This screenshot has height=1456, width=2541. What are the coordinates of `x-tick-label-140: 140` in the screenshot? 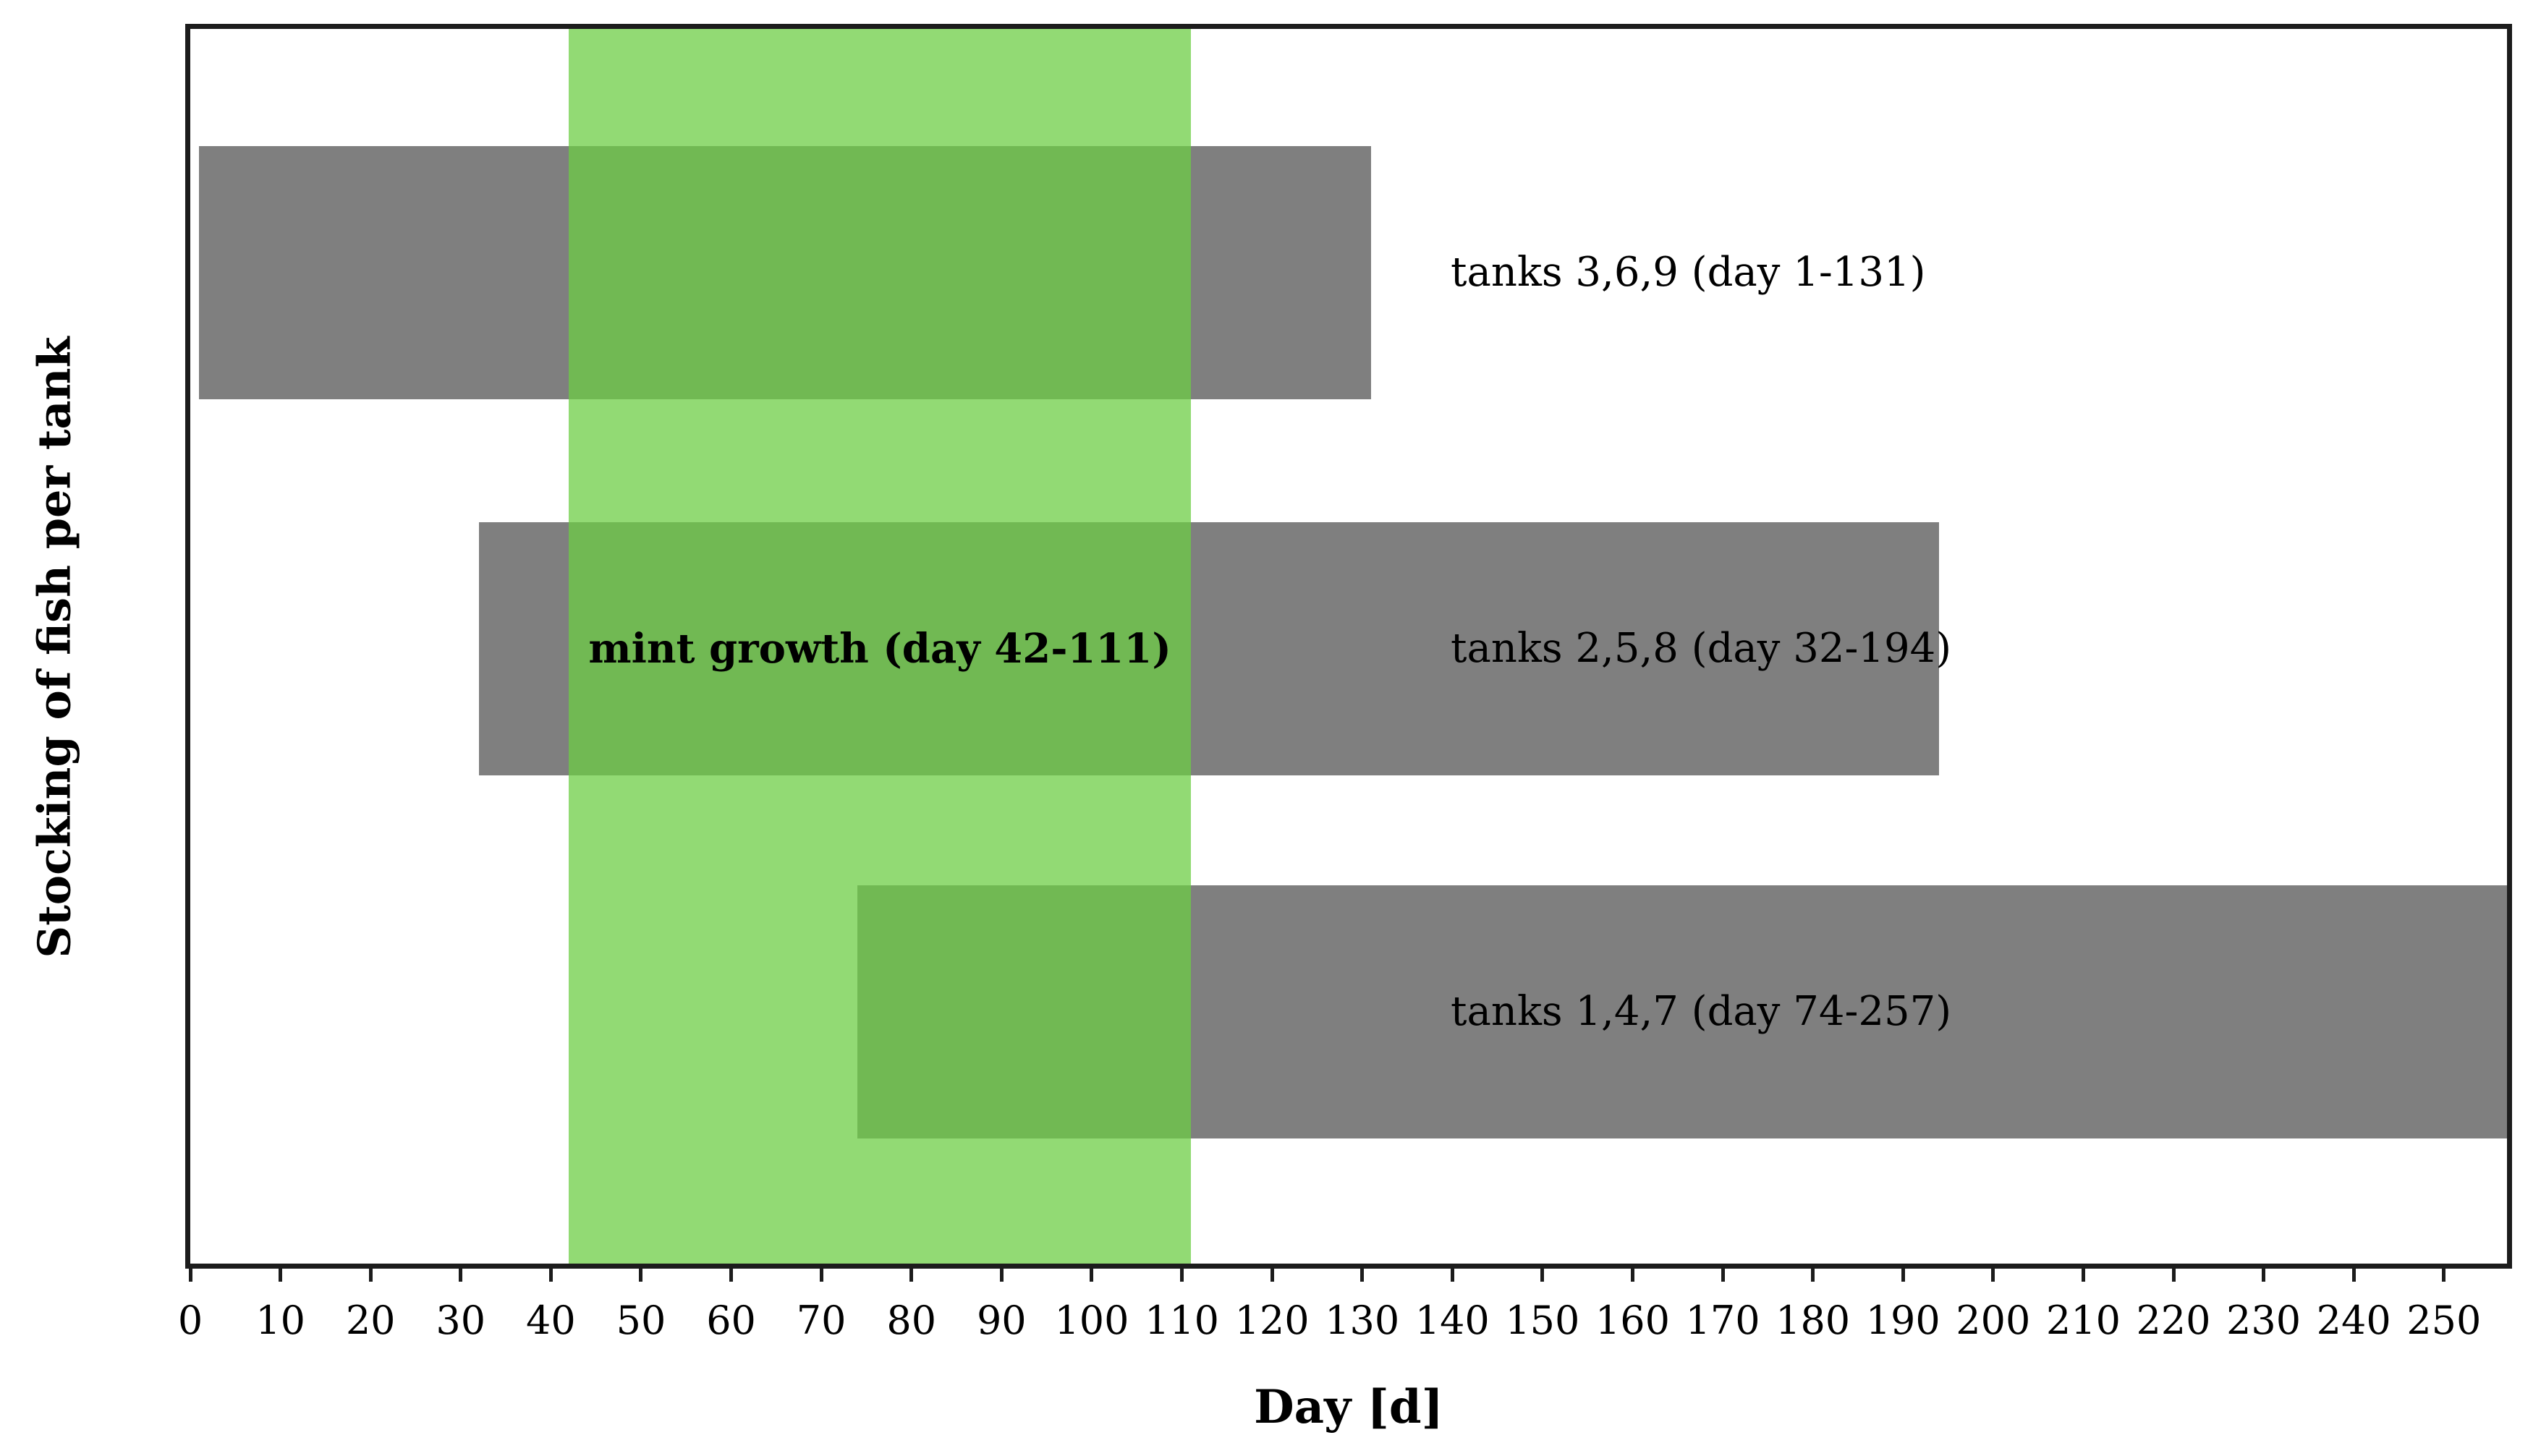 It's located at (1452, 1320).